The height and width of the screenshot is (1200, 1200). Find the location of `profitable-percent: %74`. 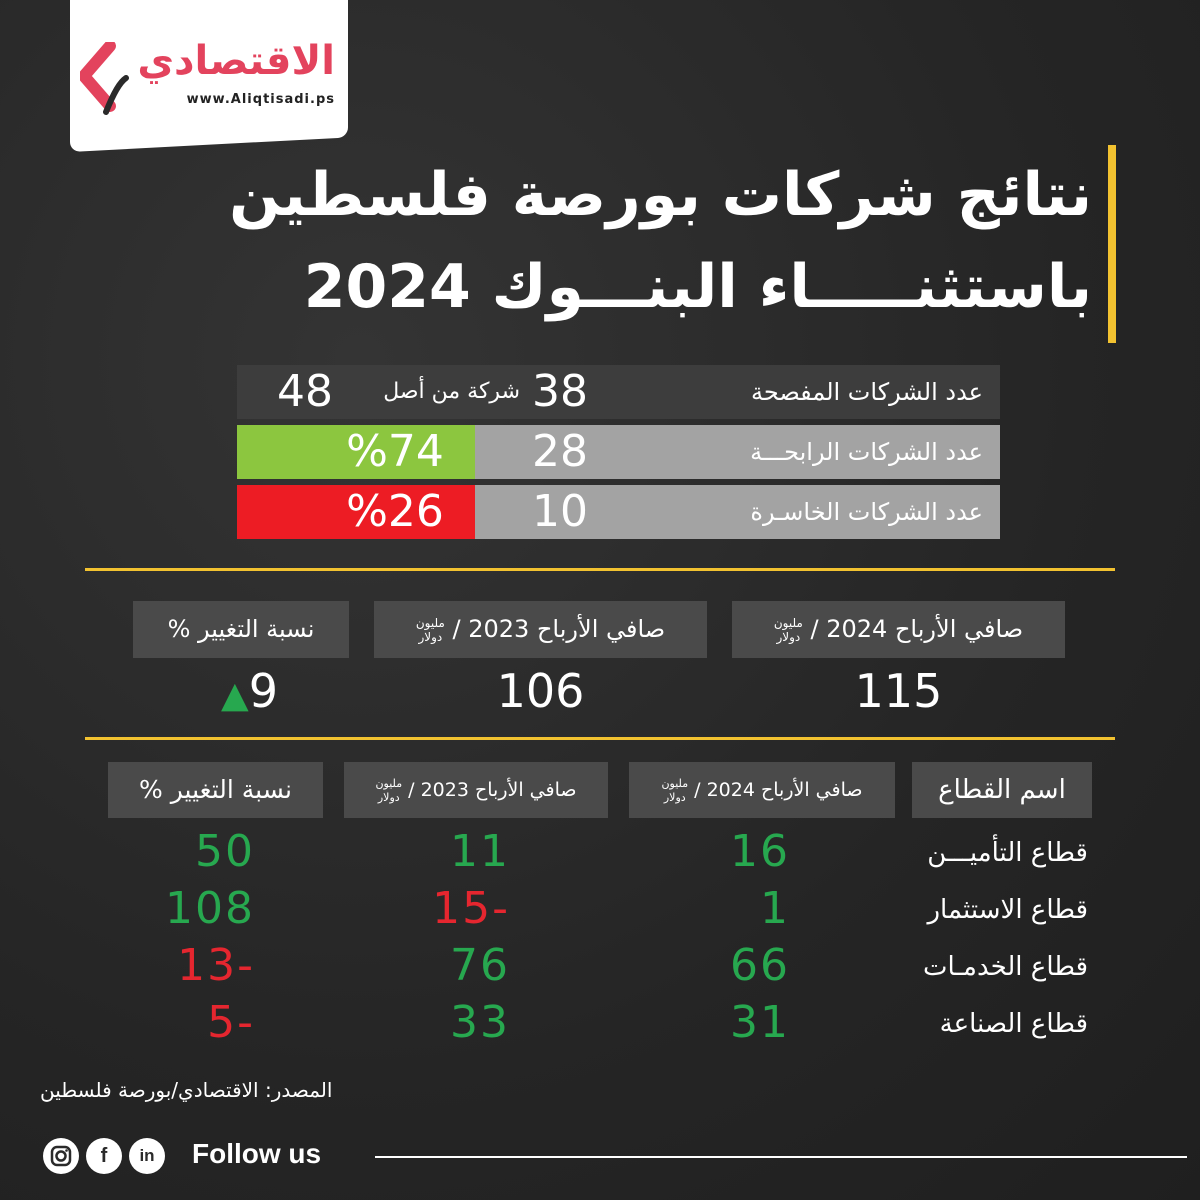

profitable-percent: %74 is located at coordinates (395, 451).